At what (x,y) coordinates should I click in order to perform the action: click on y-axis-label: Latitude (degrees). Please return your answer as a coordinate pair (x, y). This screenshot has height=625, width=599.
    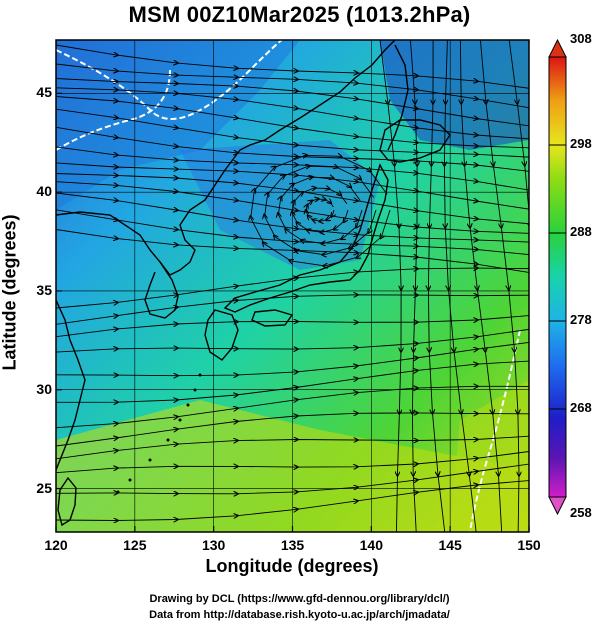
    Looking at the image, I should click on (10, 292).